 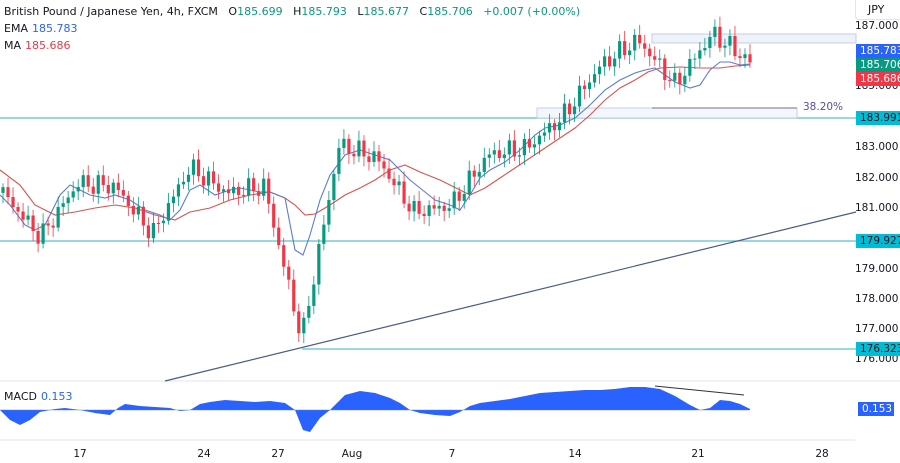 I want to click on ma-label: MA, so click(x=13, y=45).